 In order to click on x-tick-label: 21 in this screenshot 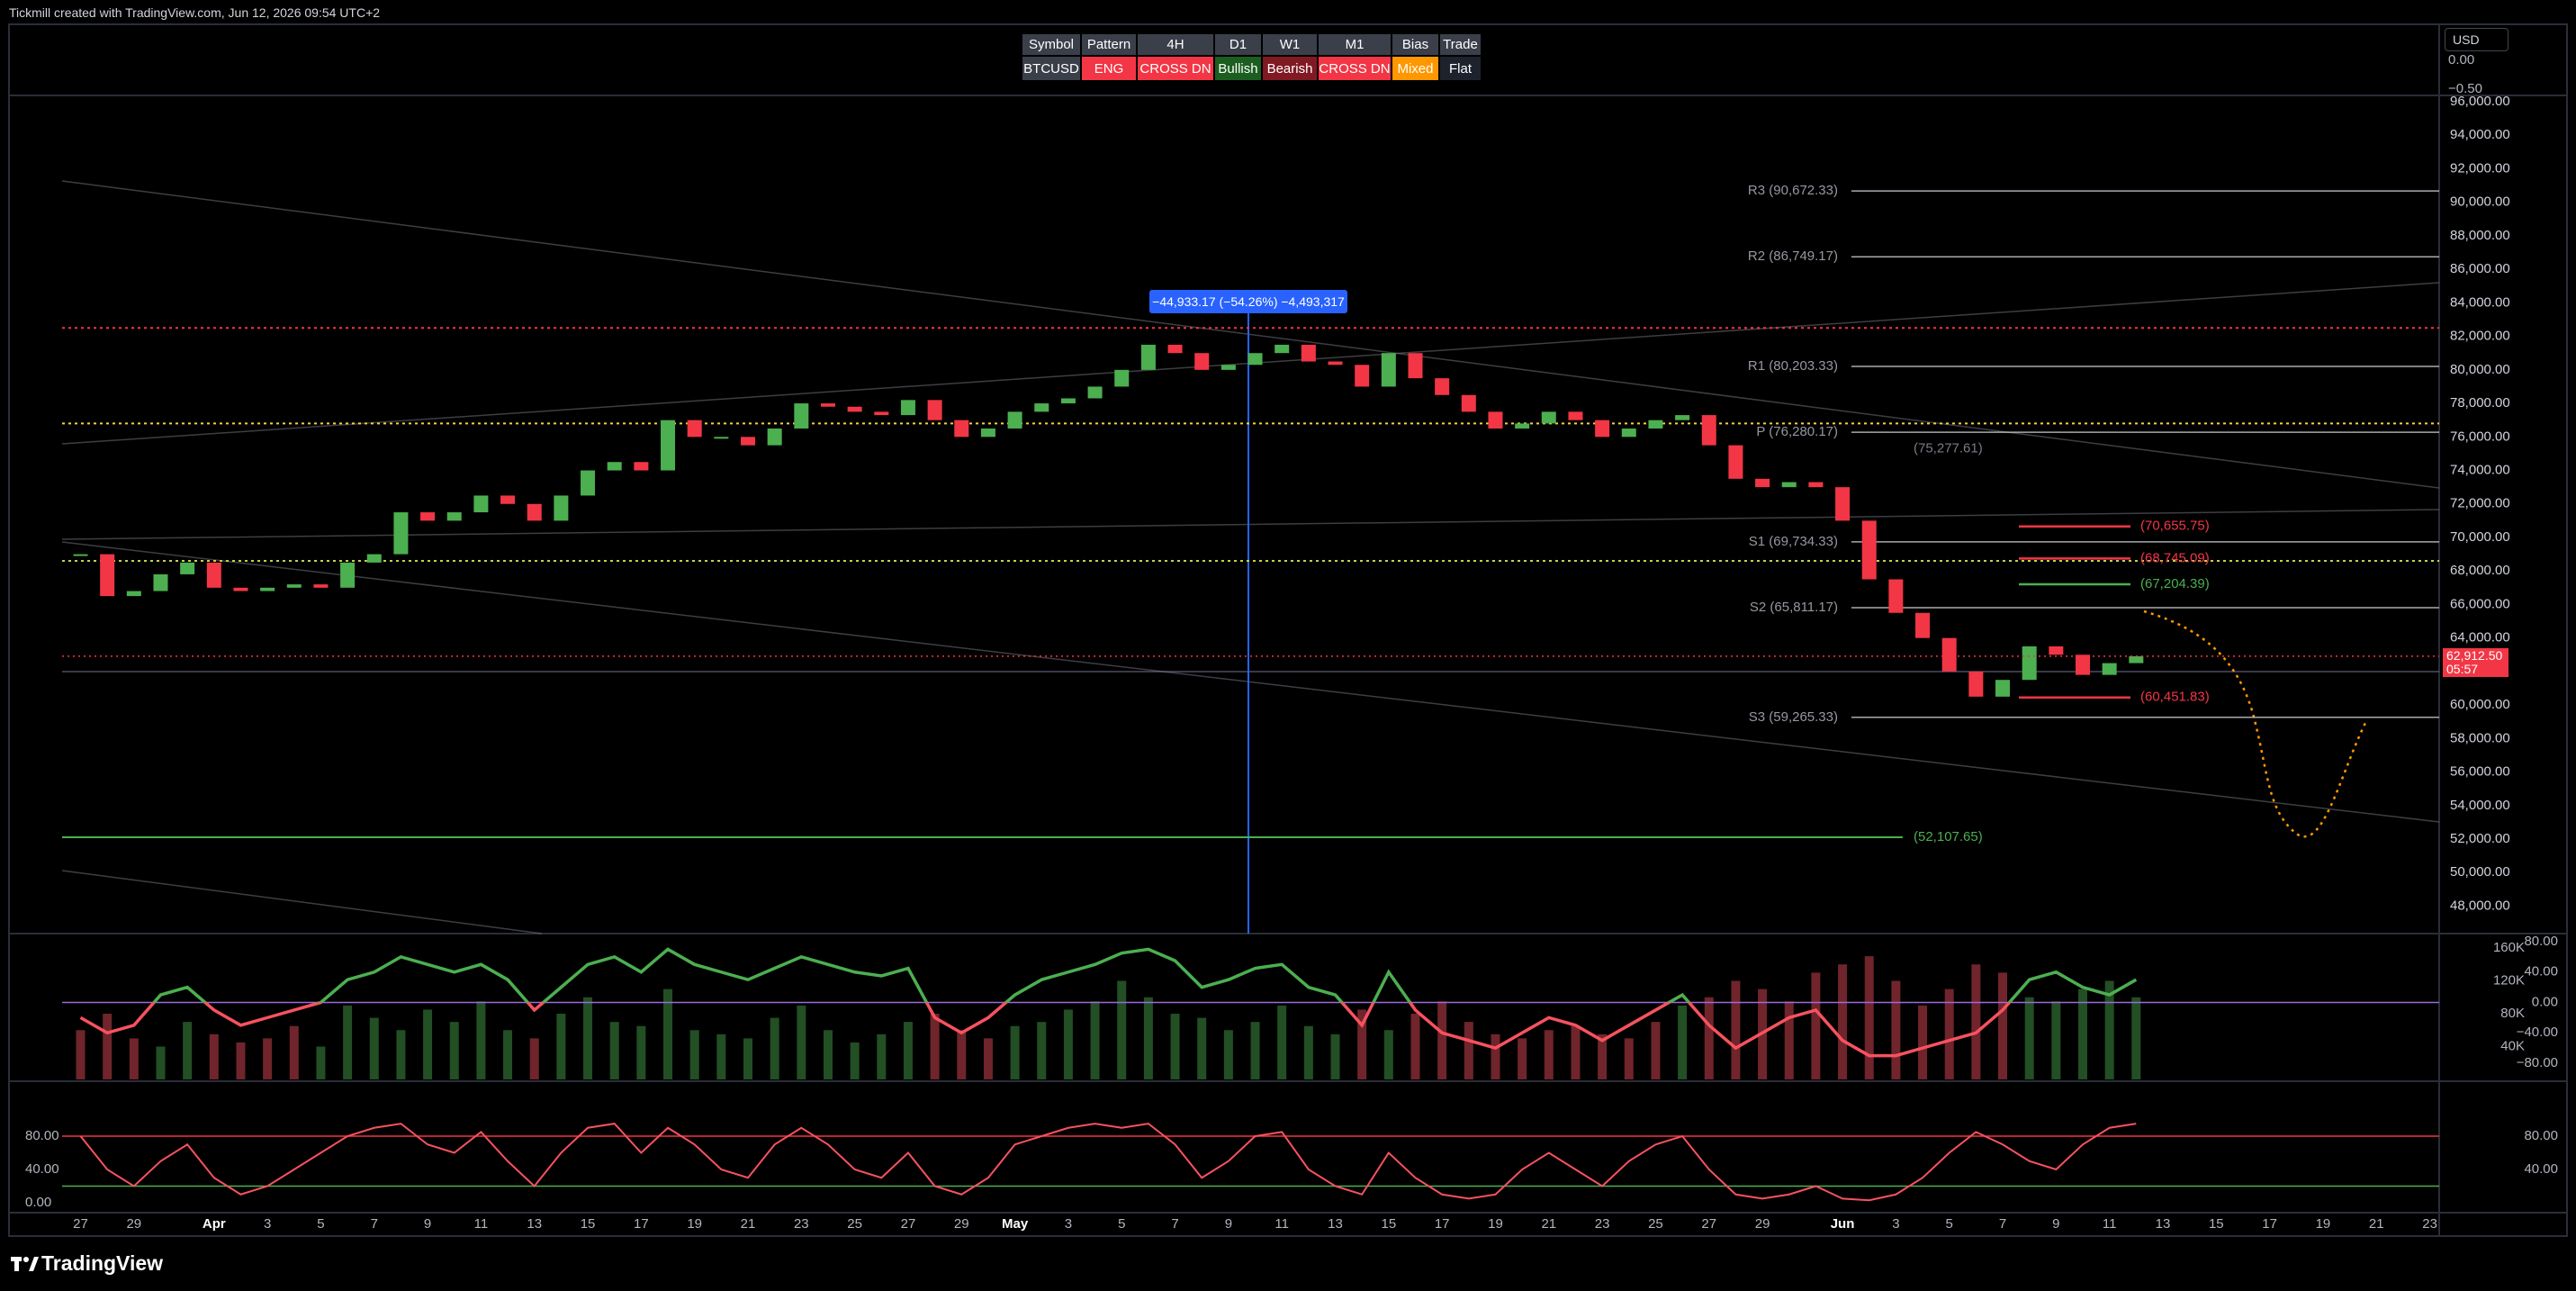, I will do `click(2376, 1224)`.